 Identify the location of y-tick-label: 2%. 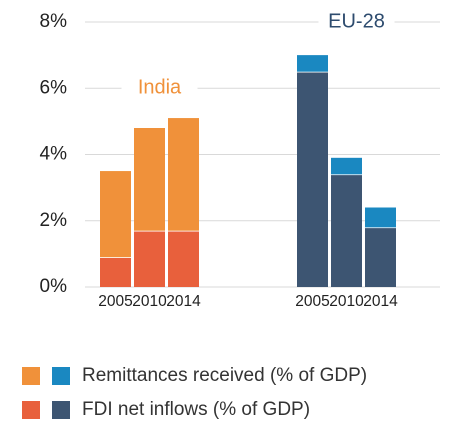
(54, 220).